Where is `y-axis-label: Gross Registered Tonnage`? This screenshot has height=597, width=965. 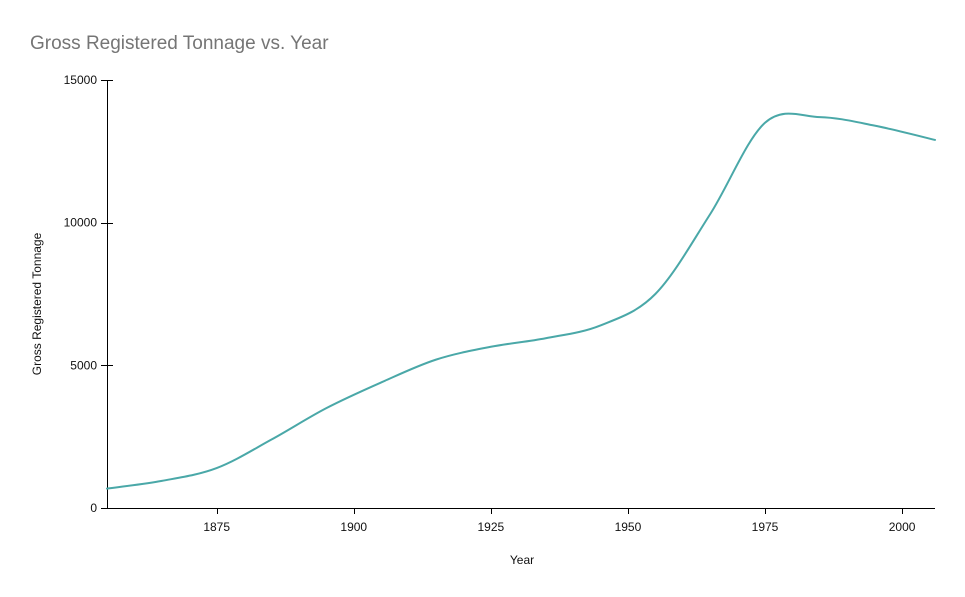
y-axis-label: Gross Registered Tonnage is located at coordinates (37, 303).